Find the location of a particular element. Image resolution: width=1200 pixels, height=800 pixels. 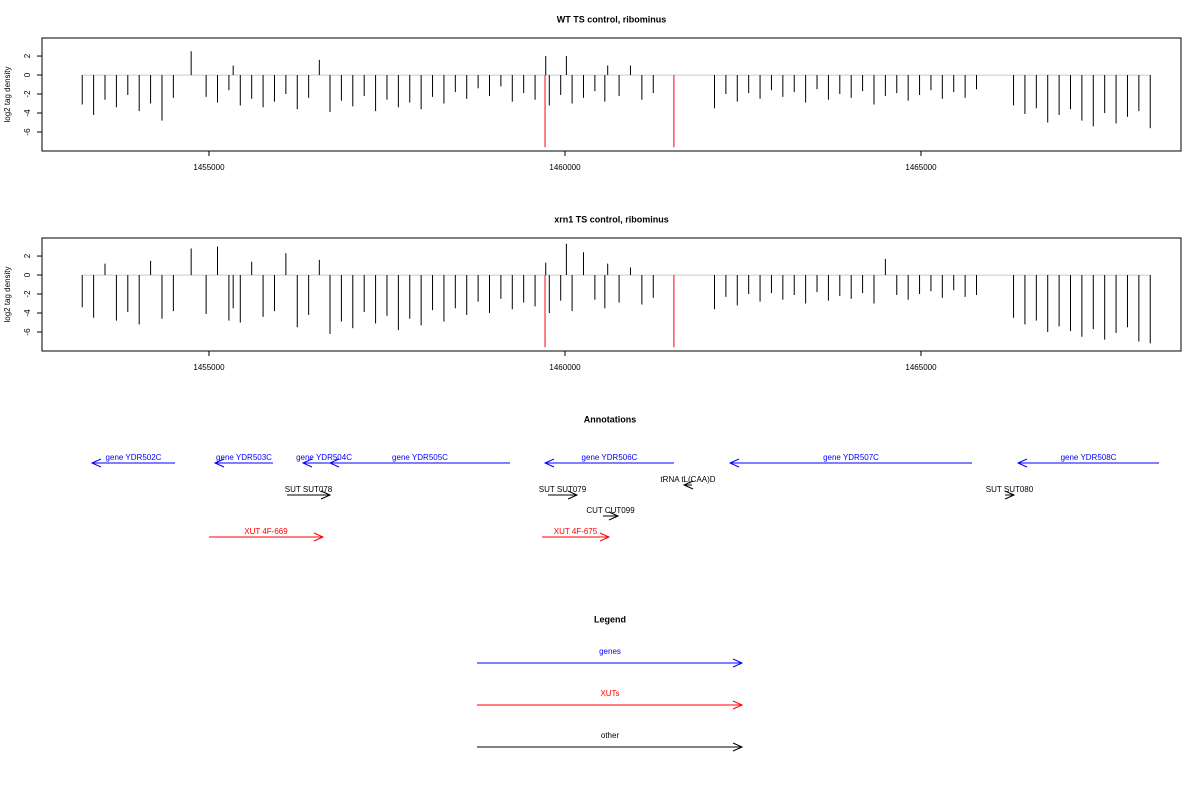

annotations-title: Annotations is located at coordinates (610, 419).